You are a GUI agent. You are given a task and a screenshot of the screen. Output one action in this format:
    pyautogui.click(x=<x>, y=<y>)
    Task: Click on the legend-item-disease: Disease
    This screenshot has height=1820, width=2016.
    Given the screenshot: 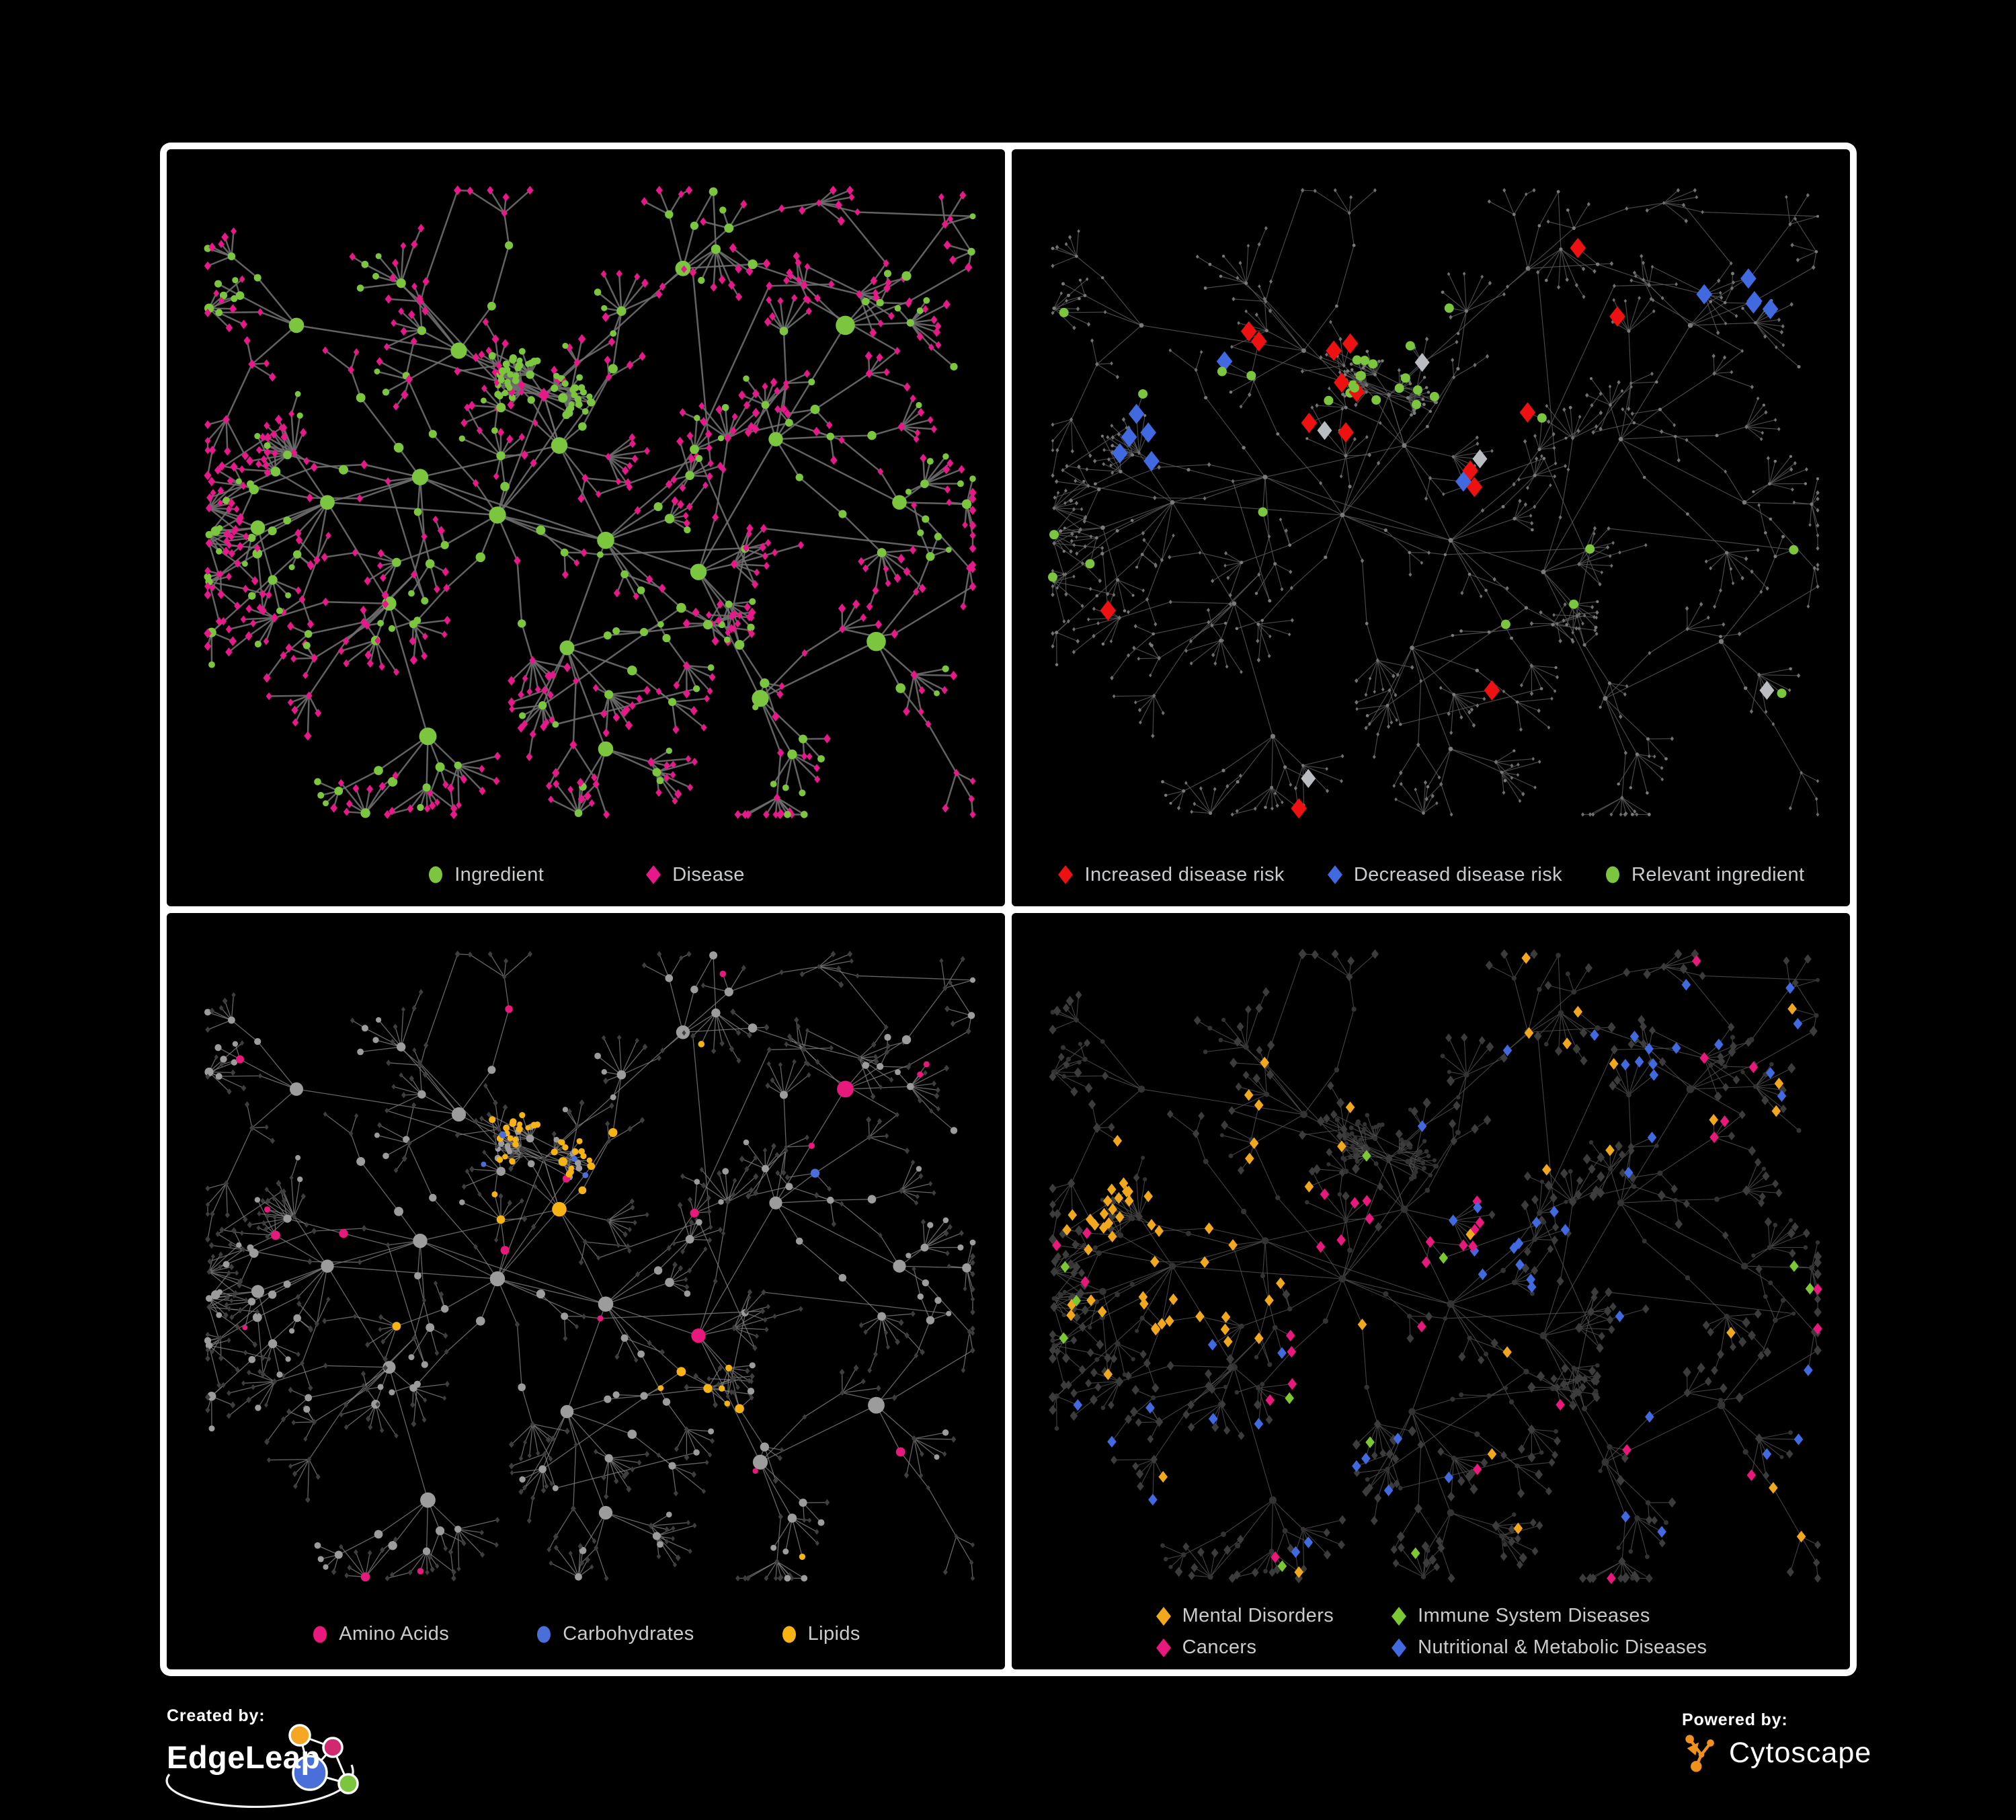 What is the action you would take?
    pyautogui.click(x=695, y=875)
    